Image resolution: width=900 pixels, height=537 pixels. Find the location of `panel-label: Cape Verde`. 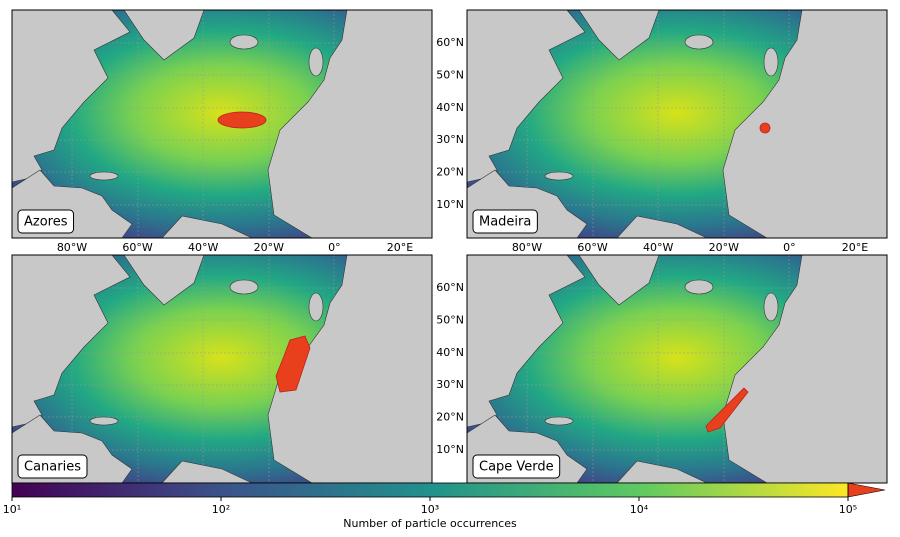

panel-label: Cape Verde is located at coordinates (516, 467).